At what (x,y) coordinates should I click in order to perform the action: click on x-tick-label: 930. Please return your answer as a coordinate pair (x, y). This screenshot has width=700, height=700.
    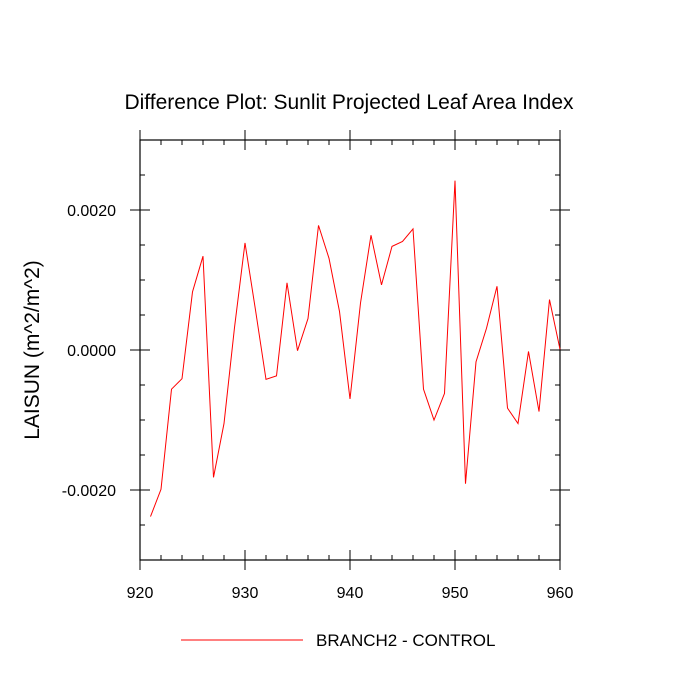
    Looking at the image, I should click on (245, 593).